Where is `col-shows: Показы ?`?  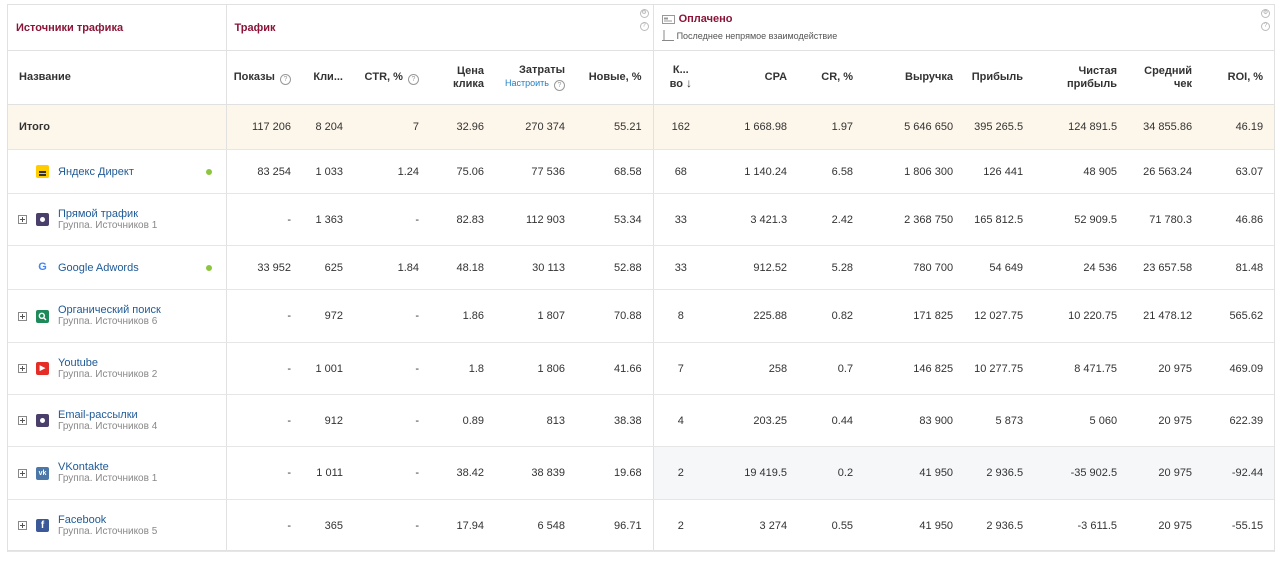 col-shows: Показы ? is located at coordinates (264, 77).